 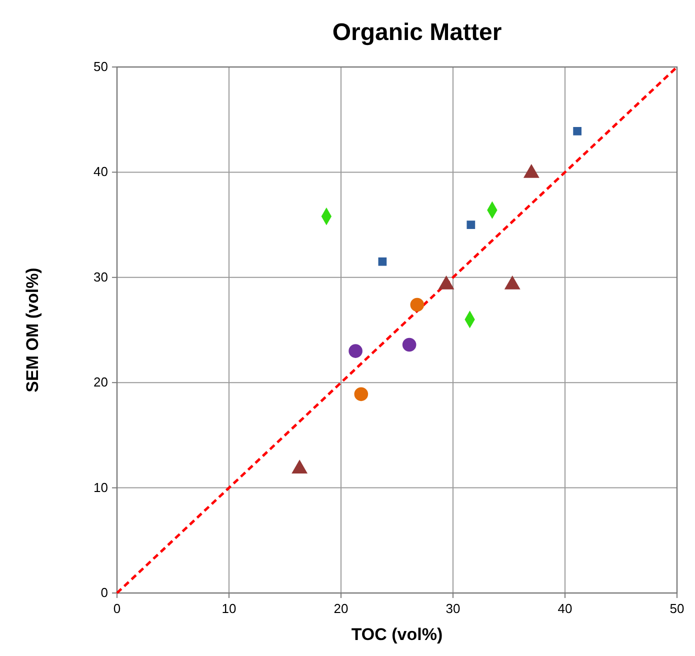 What do you see at coordinates (453, 608) in the screenshot?
I see `x-tick-label: 30` at bounding box center [453, 608].